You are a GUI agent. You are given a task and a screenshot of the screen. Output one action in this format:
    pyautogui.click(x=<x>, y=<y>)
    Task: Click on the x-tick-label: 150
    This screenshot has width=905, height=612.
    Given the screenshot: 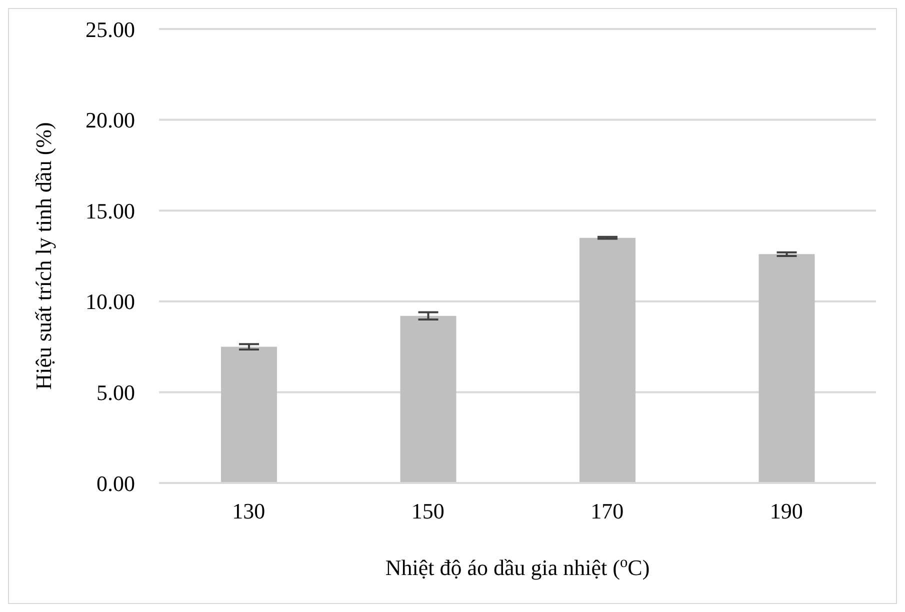 What is the action you would take?
    pyautogui.click(x=427, y=511)
    